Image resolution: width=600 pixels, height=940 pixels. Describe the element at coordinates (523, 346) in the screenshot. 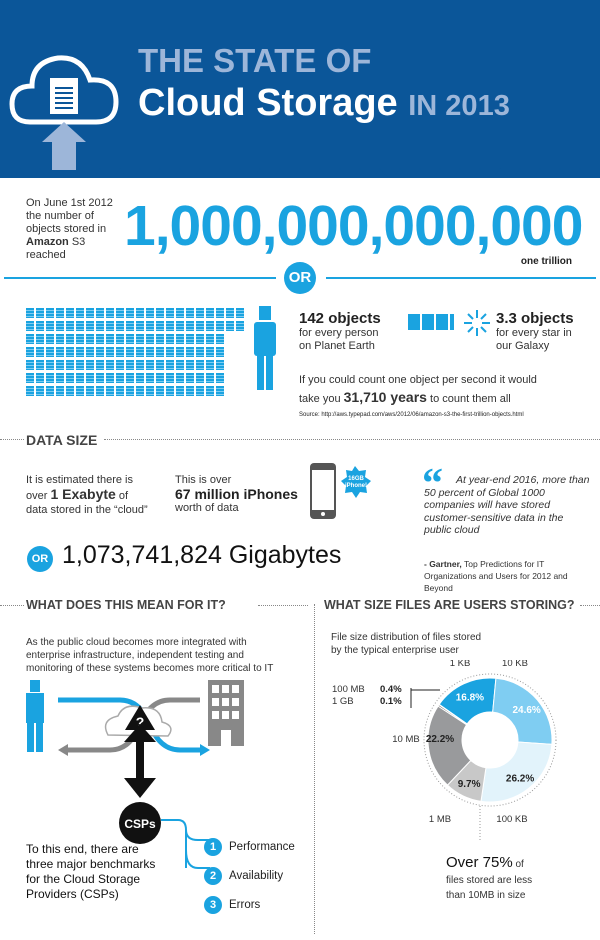

I see `per-star-text: our Galaxy` at that location.